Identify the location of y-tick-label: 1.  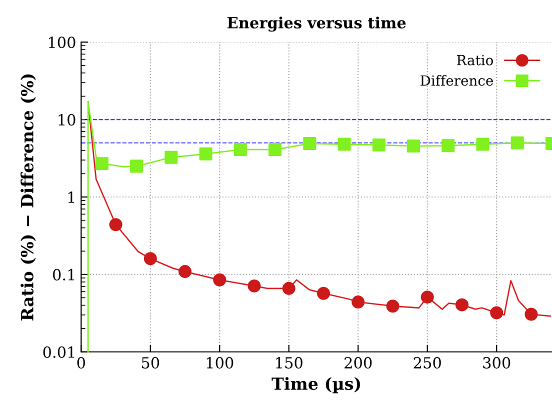
(71, 197).